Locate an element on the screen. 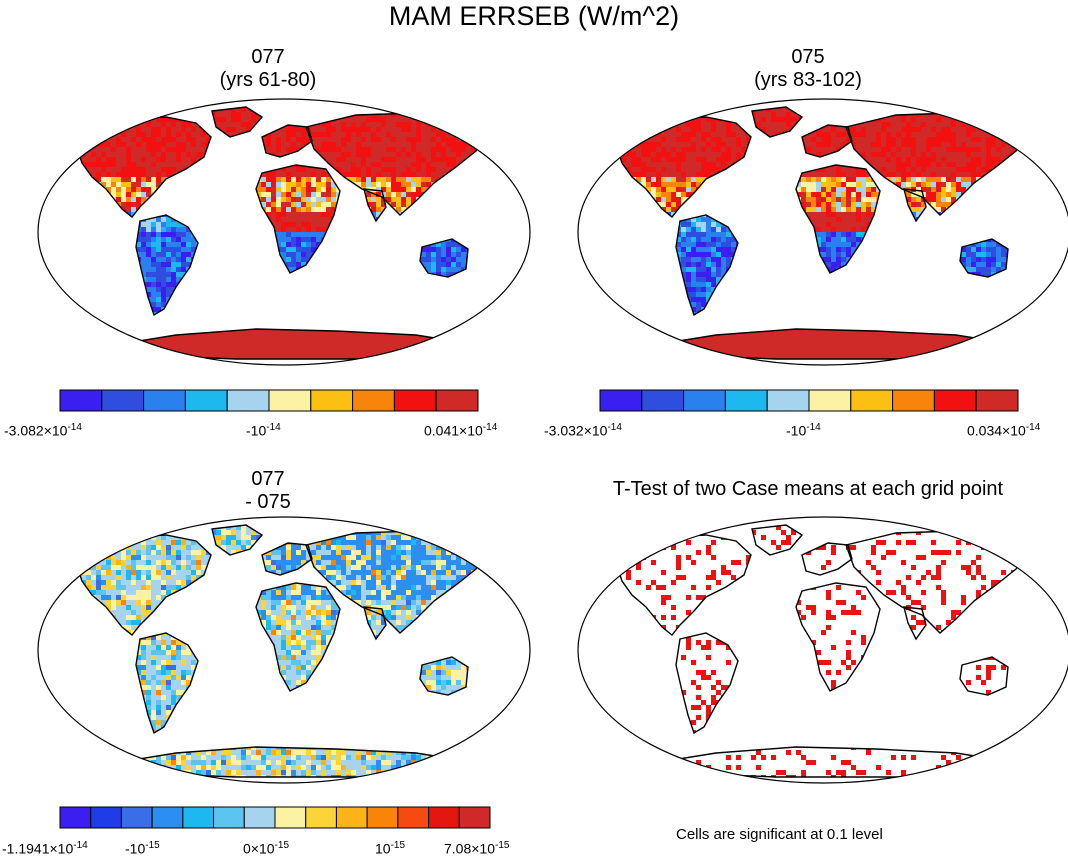 This screenshot has height=857, width=1068. colorbar-diff-zero-label: 0×10⁻¹⁵ is located at coordinates (266, 847).